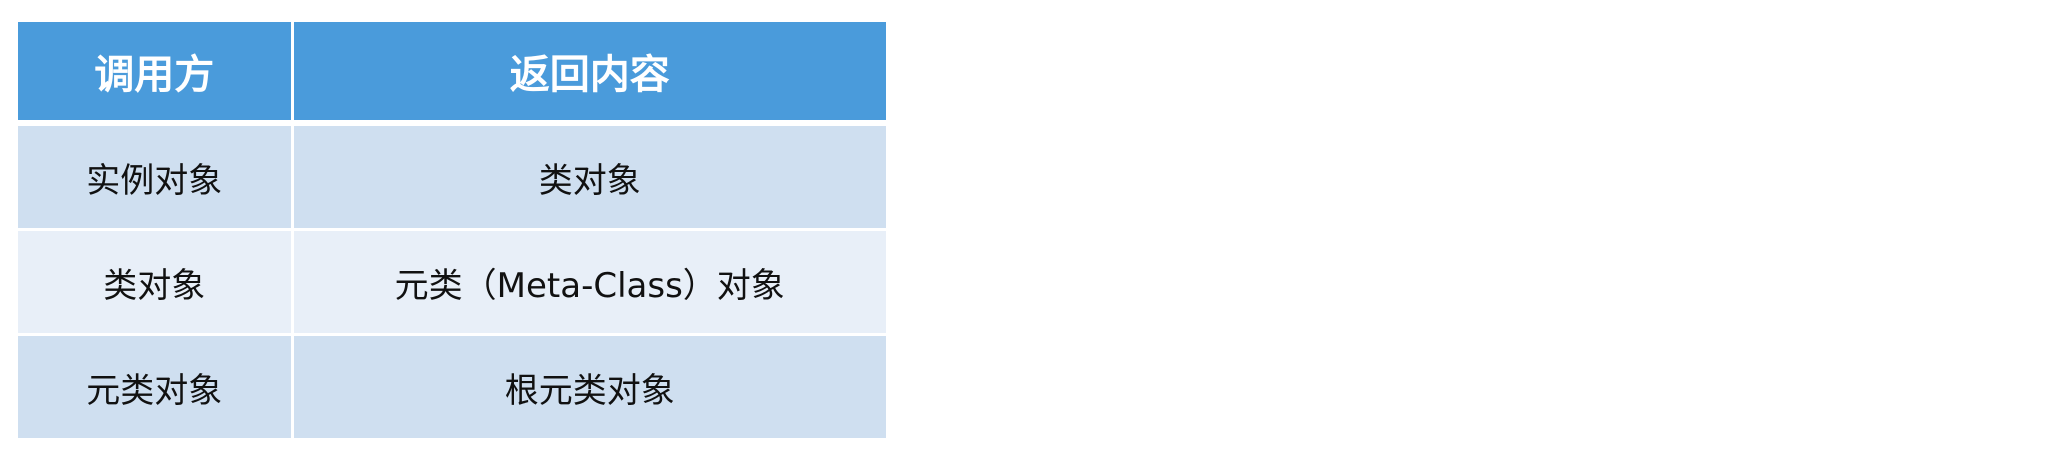  What do you see at coordinates (588, 385) in the screenshot?
I see `cell-return-content: 根元类对象` at bounding box center [588, 385].